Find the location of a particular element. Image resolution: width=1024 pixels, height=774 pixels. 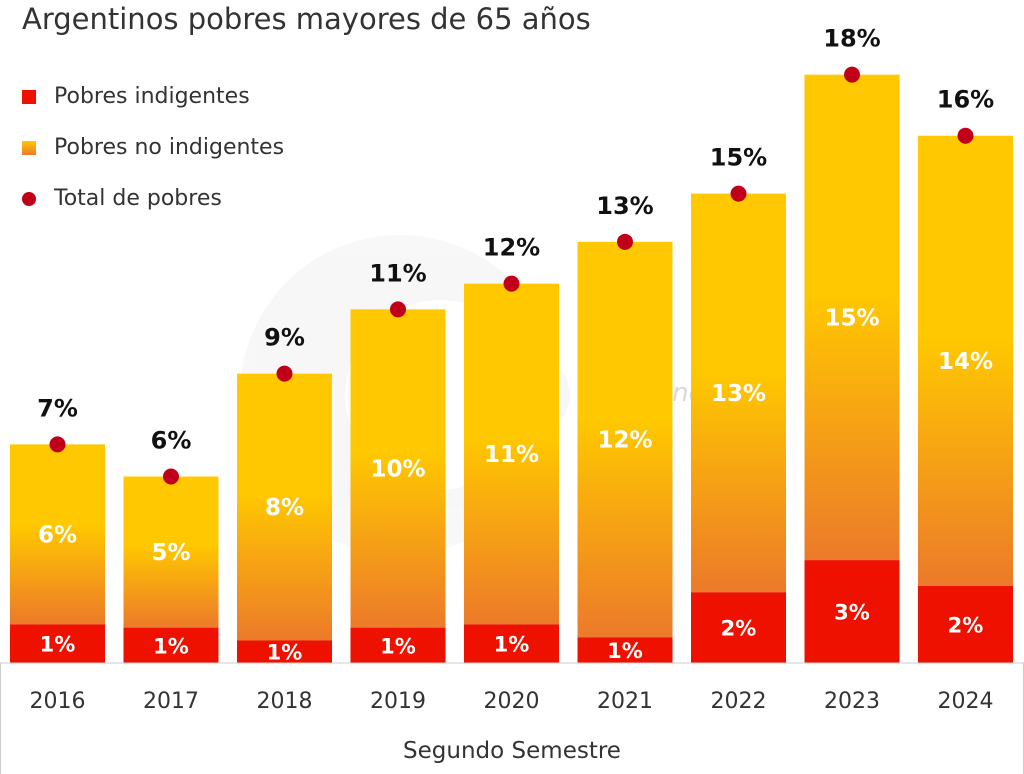

data-label-indigentes: 3% is located at coordinates (852, 613).